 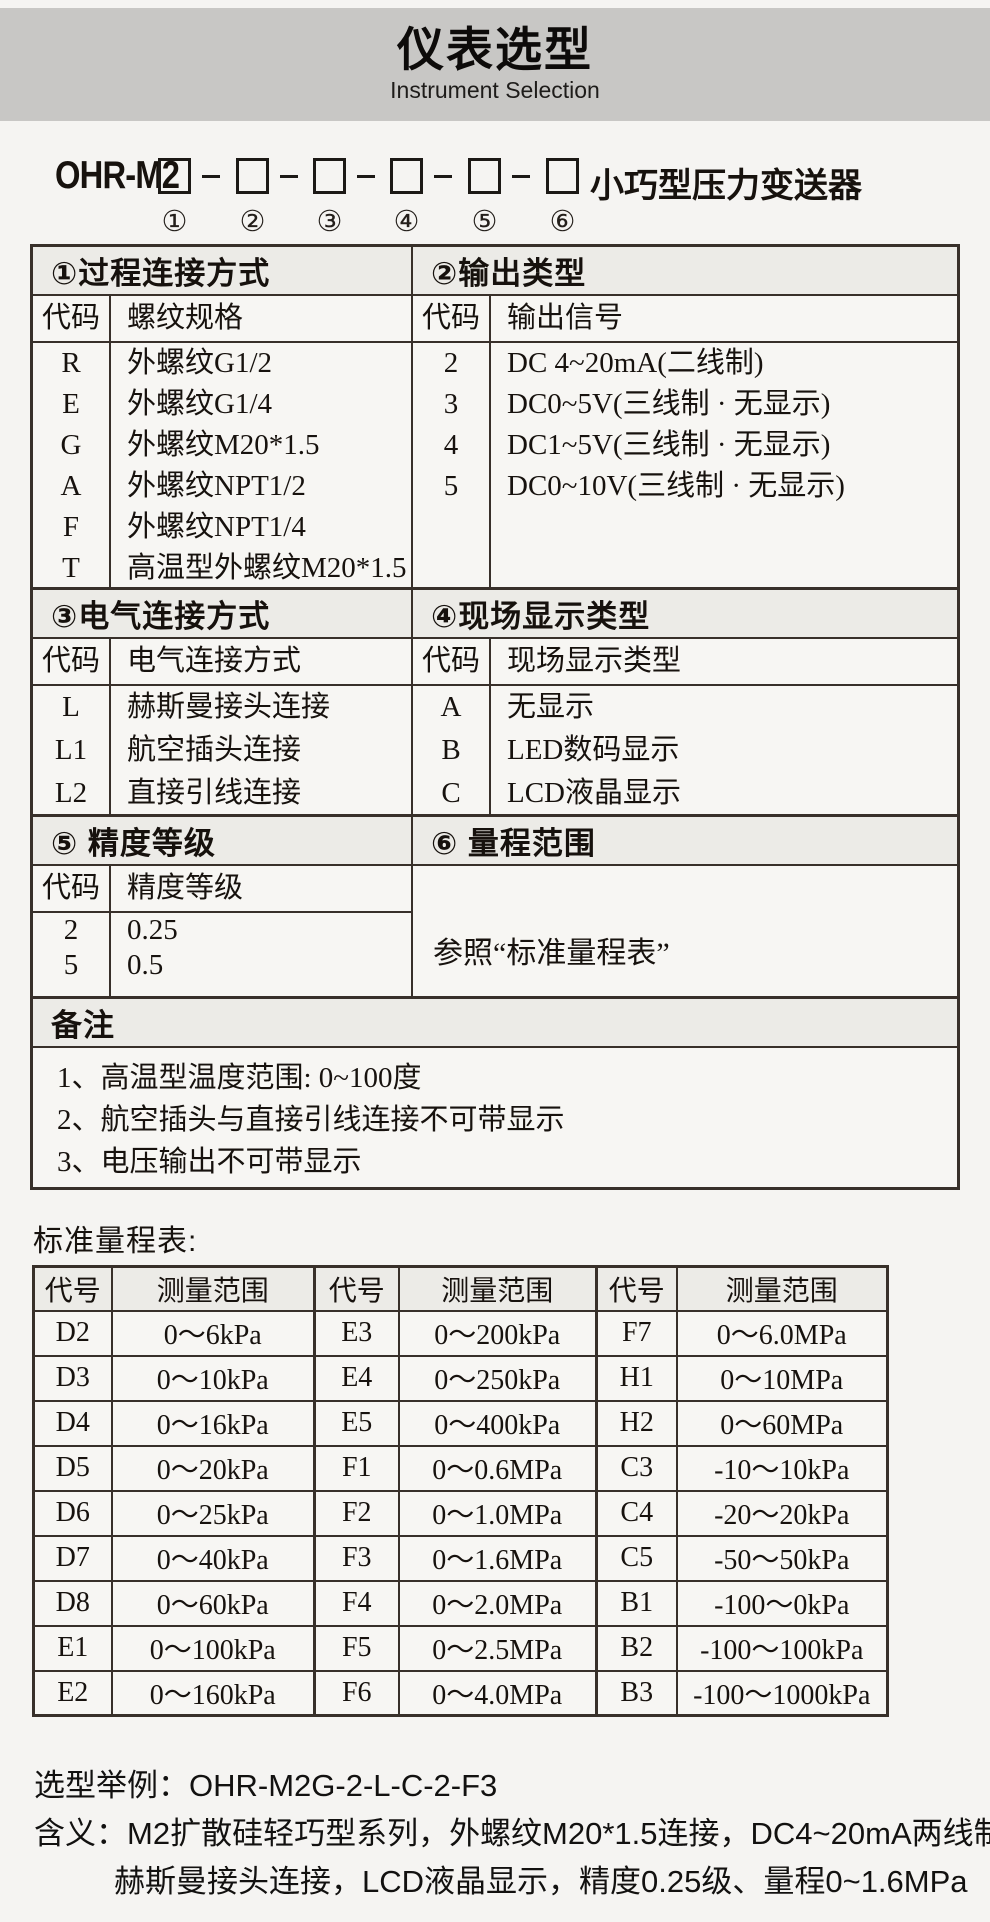 I want to click on range-value: 0～10kPa, so click(x=213, y=1378).